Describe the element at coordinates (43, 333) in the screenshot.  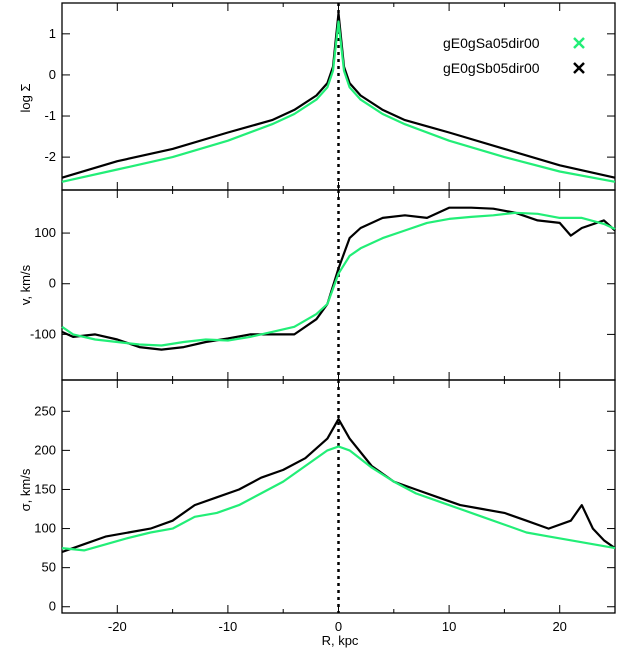
I see `y-tick-label: -100` at that location.